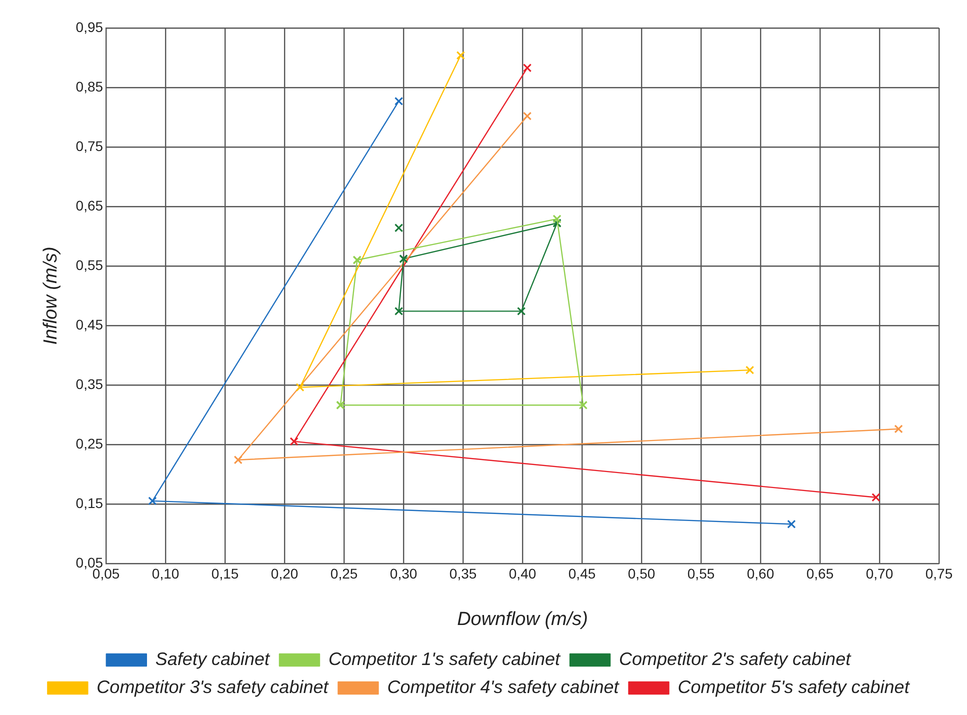 The height and width of the screenshot is (715, 967). What do you see at coordinates (284, 574) in the screenshot?
I see `x-tick-label: 0,20` at bounding box center [284, 574].